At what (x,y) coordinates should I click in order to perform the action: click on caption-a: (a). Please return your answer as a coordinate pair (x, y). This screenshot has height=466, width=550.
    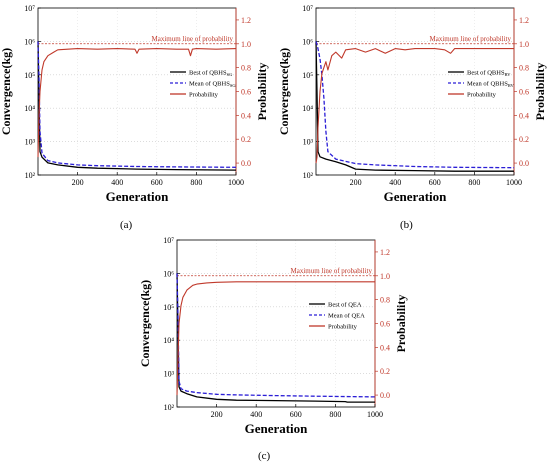
    Looking at the image, I should click on (126, 225).